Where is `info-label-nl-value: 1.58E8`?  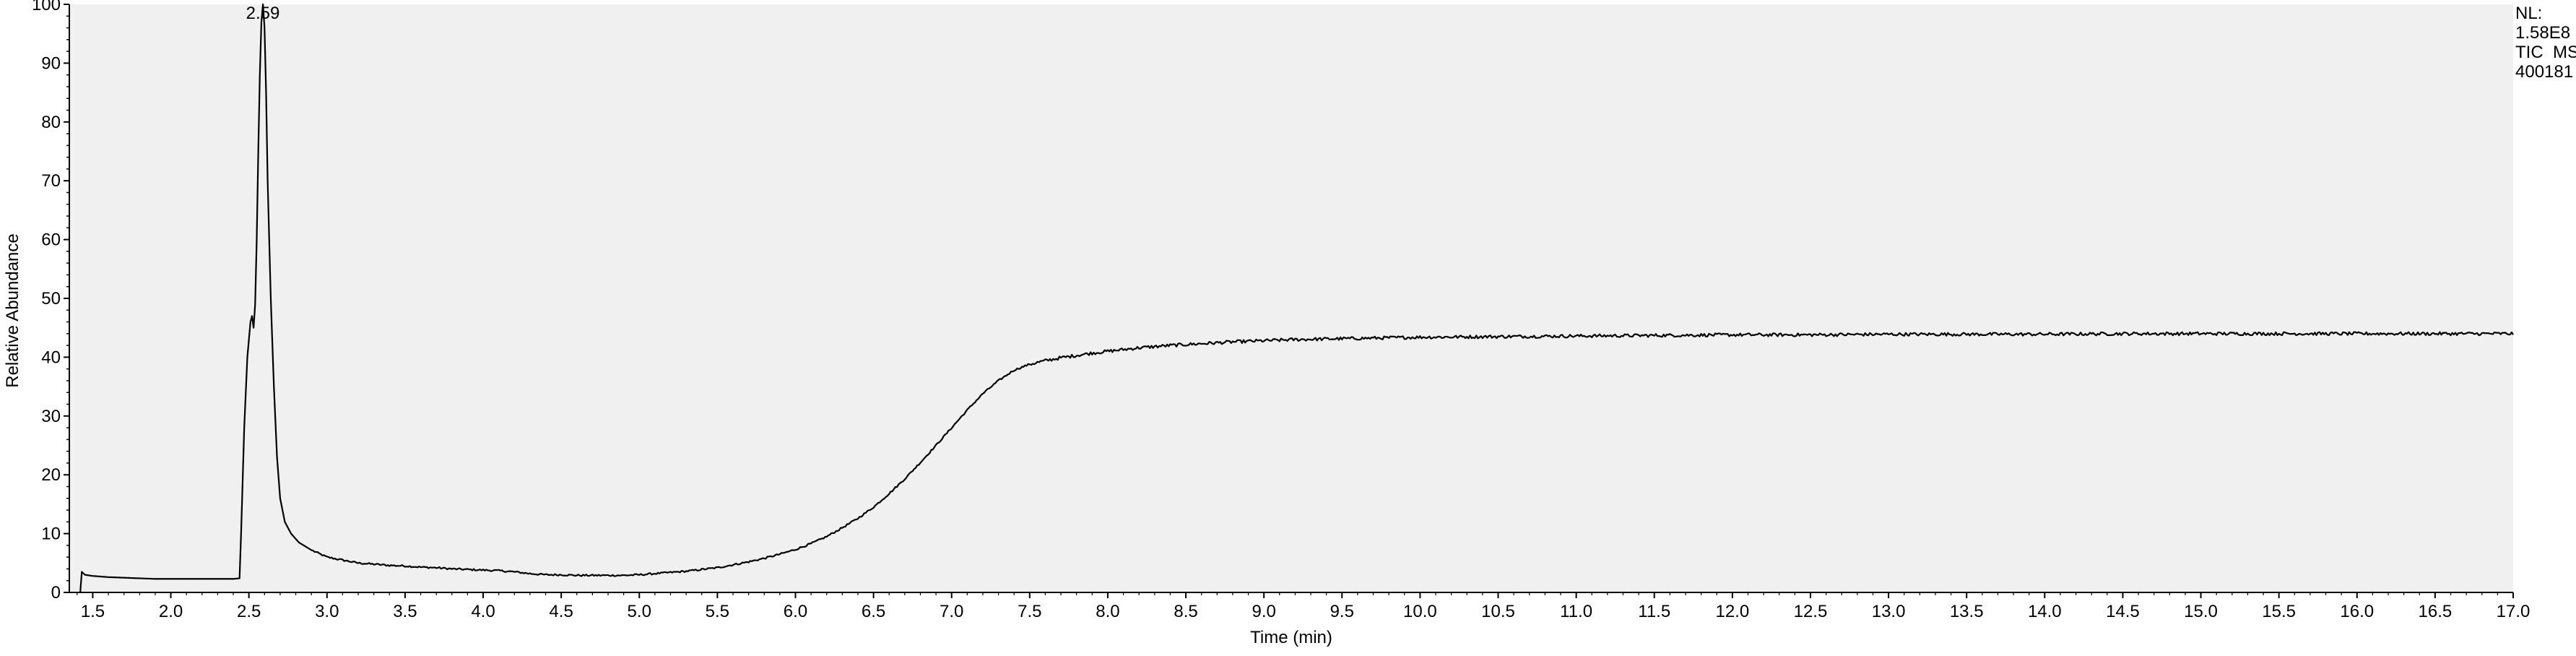 info-label-nl-value: 1.58E8 is located at coordinates (2542, 33).